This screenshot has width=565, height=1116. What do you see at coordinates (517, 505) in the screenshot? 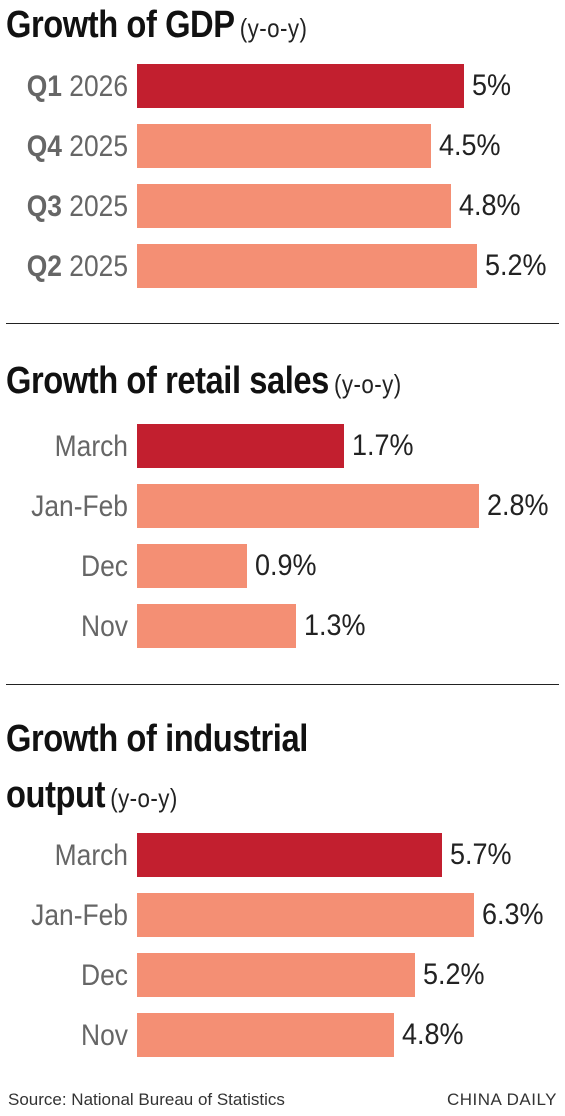
I see `retail-value-label: 2.8%` at bounding box center [517, 505].